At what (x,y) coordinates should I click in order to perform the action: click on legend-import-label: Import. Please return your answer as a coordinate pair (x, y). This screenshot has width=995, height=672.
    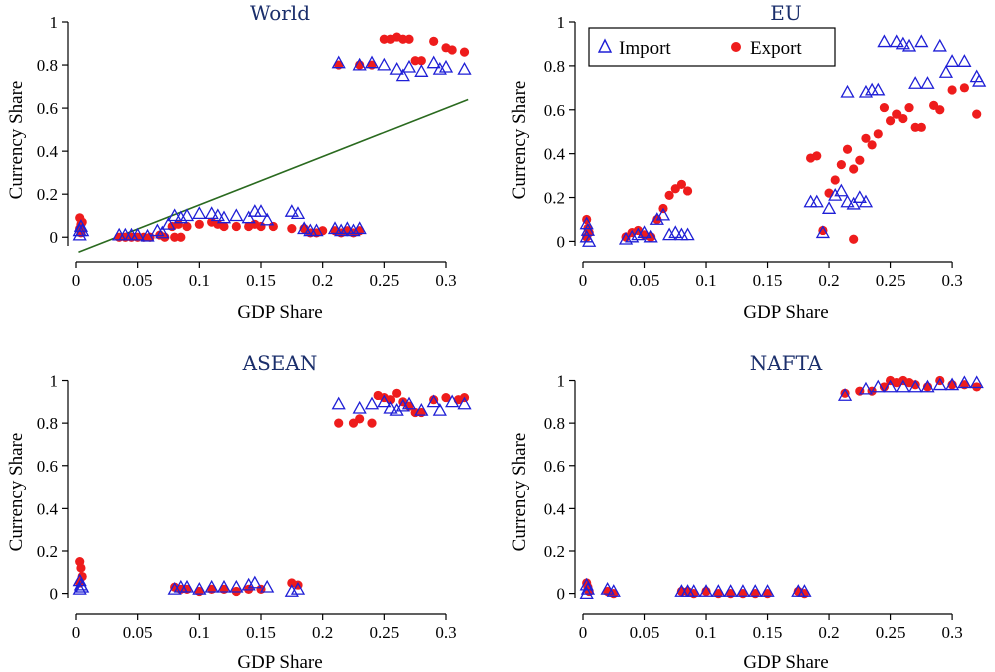
    Looking at the image, I should click on (645, 48).